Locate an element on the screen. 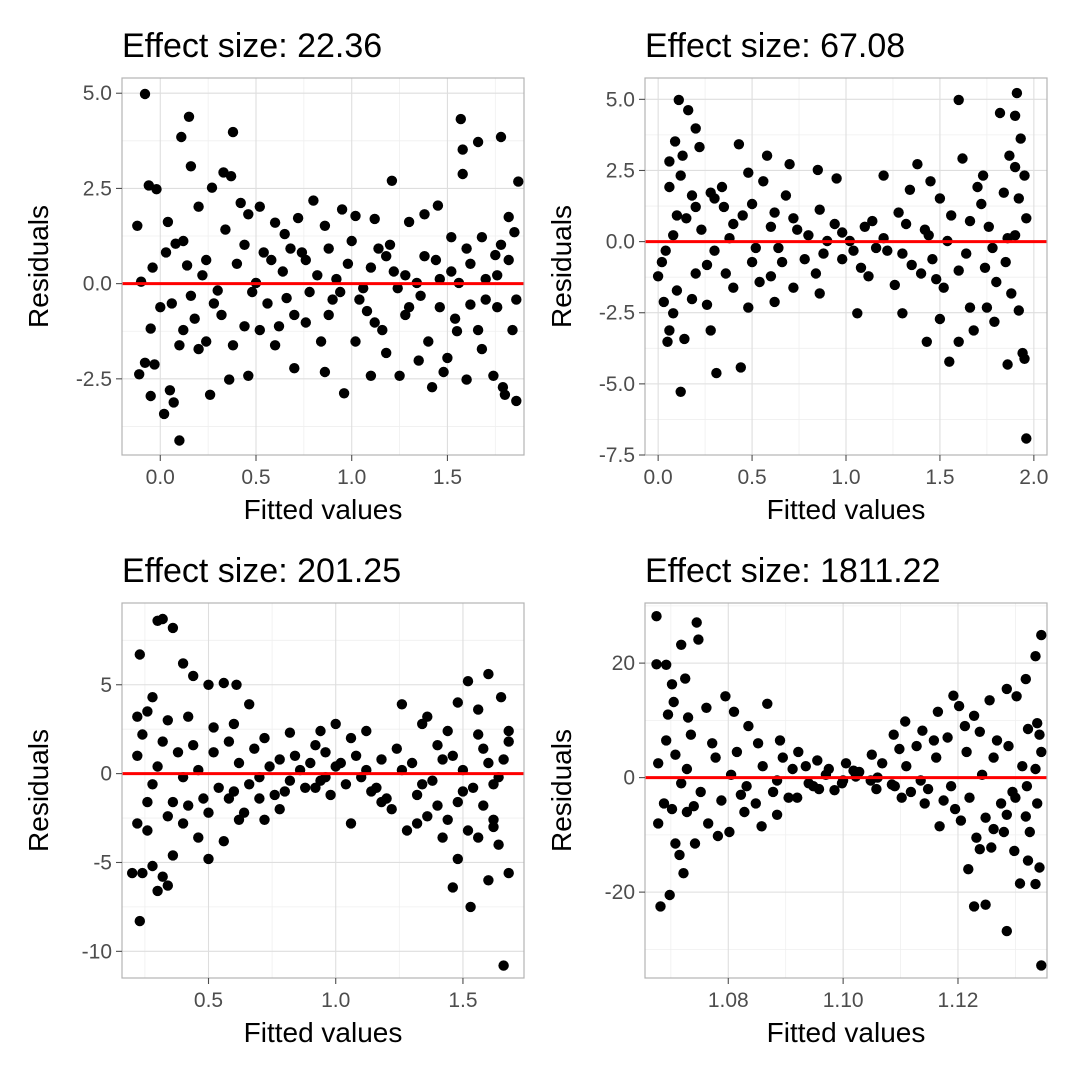  panel-border is located at coordinates (846, 790).